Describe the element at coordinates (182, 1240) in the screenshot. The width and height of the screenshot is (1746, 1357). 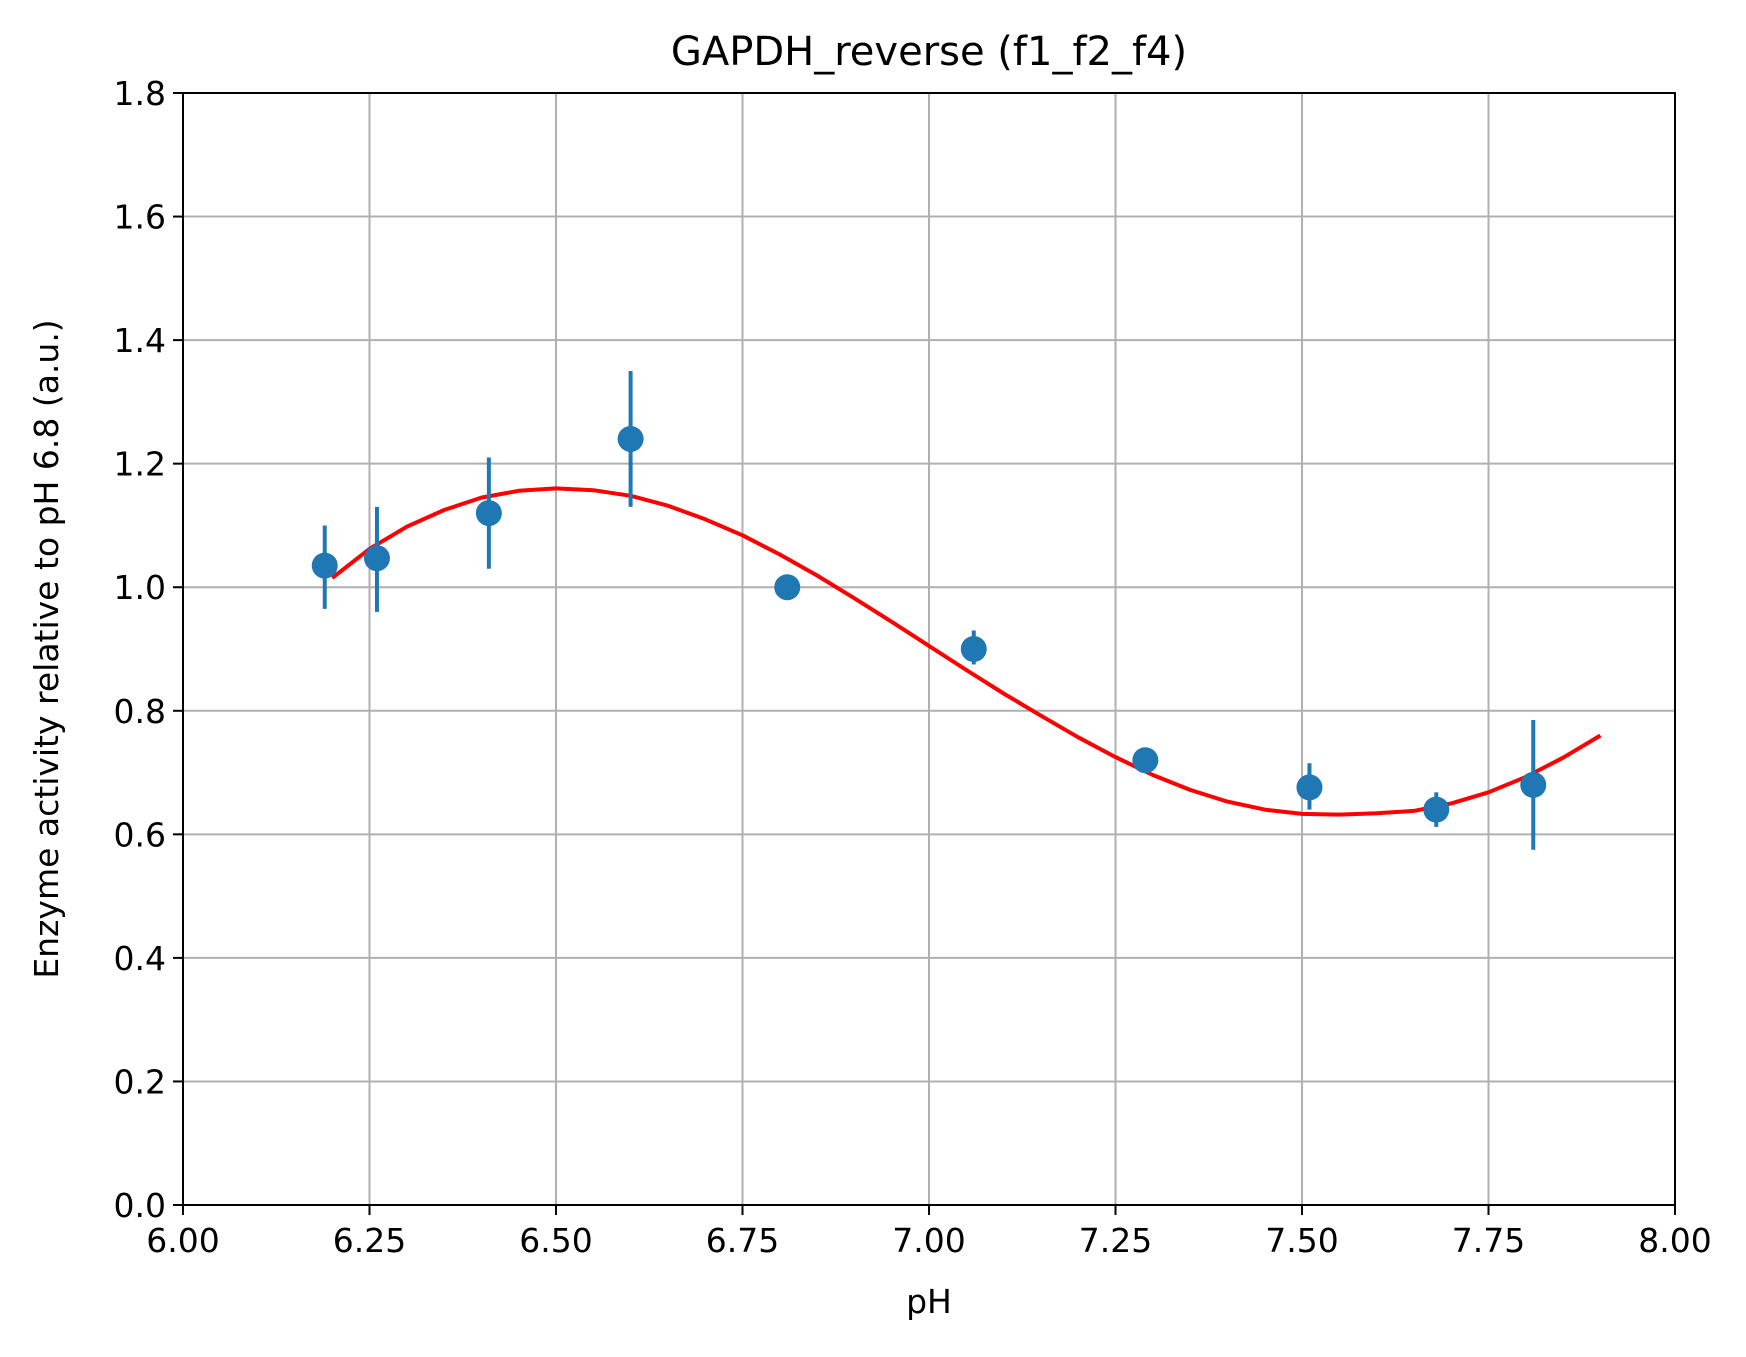
I see `x-tick-label: 6.00` at that location.